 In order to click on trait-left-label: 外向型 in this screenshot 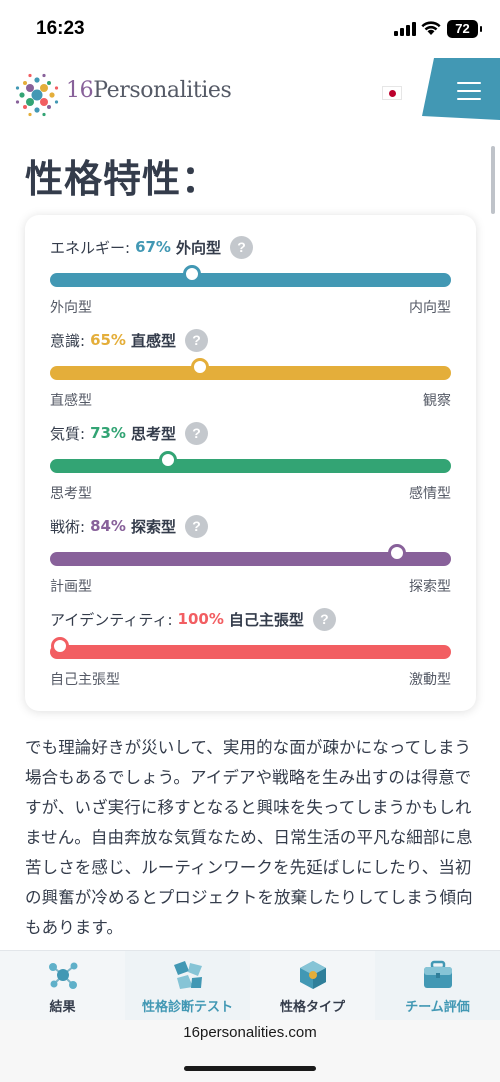, I will do `click(71, 308)`.